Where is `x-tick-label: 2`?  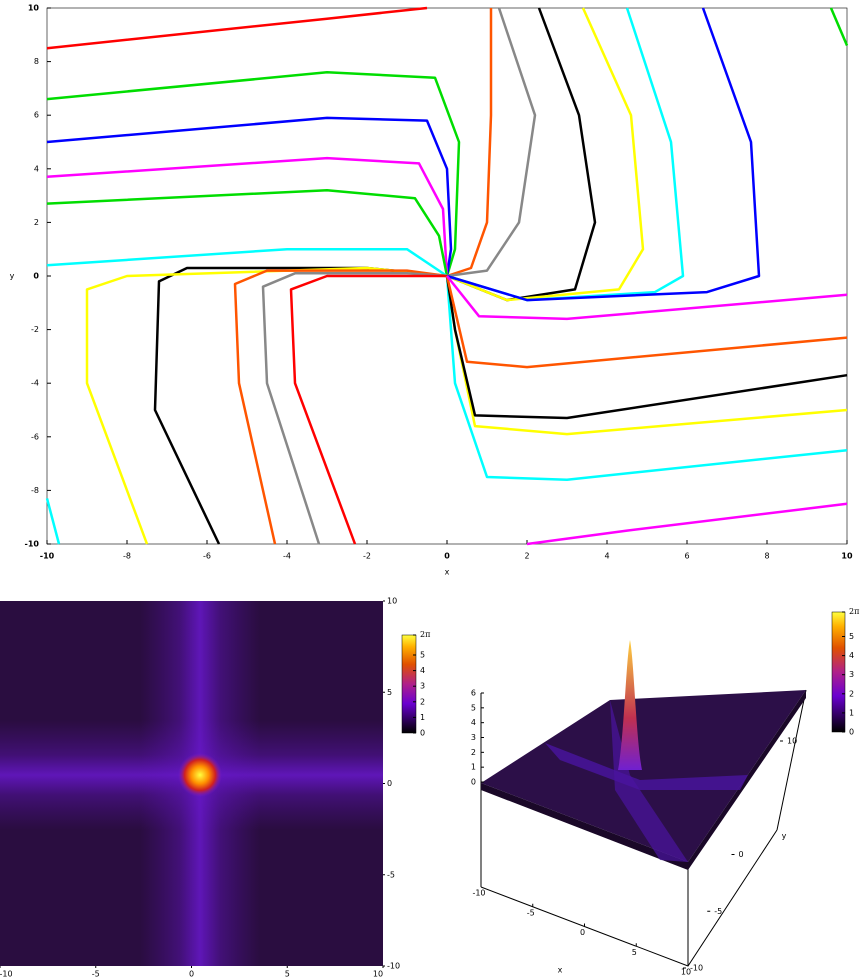
x-tick-label: 2 is located at coordinates (526, 556).